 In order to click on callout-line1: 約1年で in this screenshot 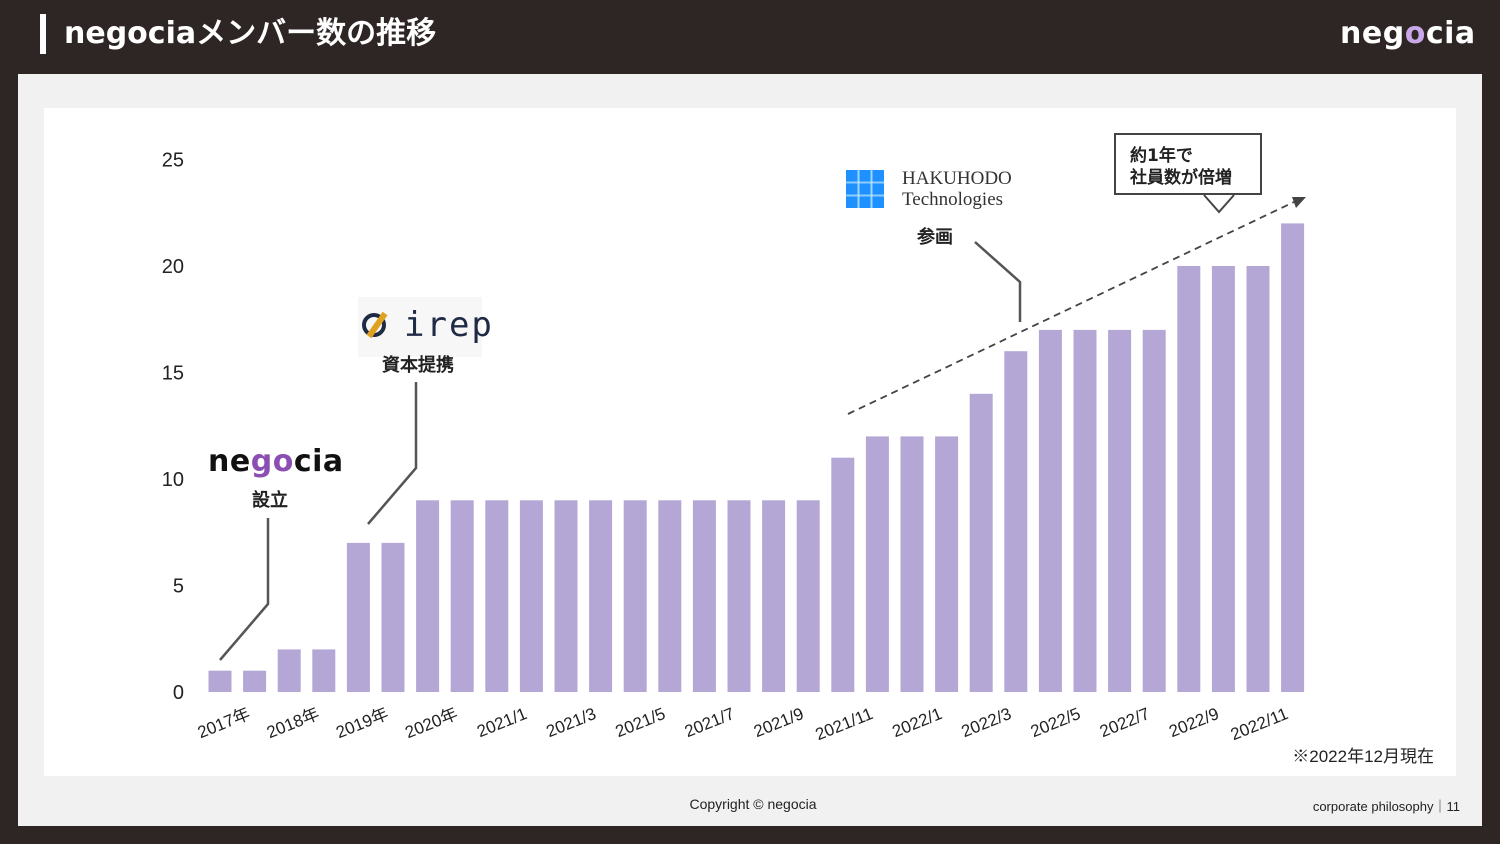, I will do `click(1161, 156)`.